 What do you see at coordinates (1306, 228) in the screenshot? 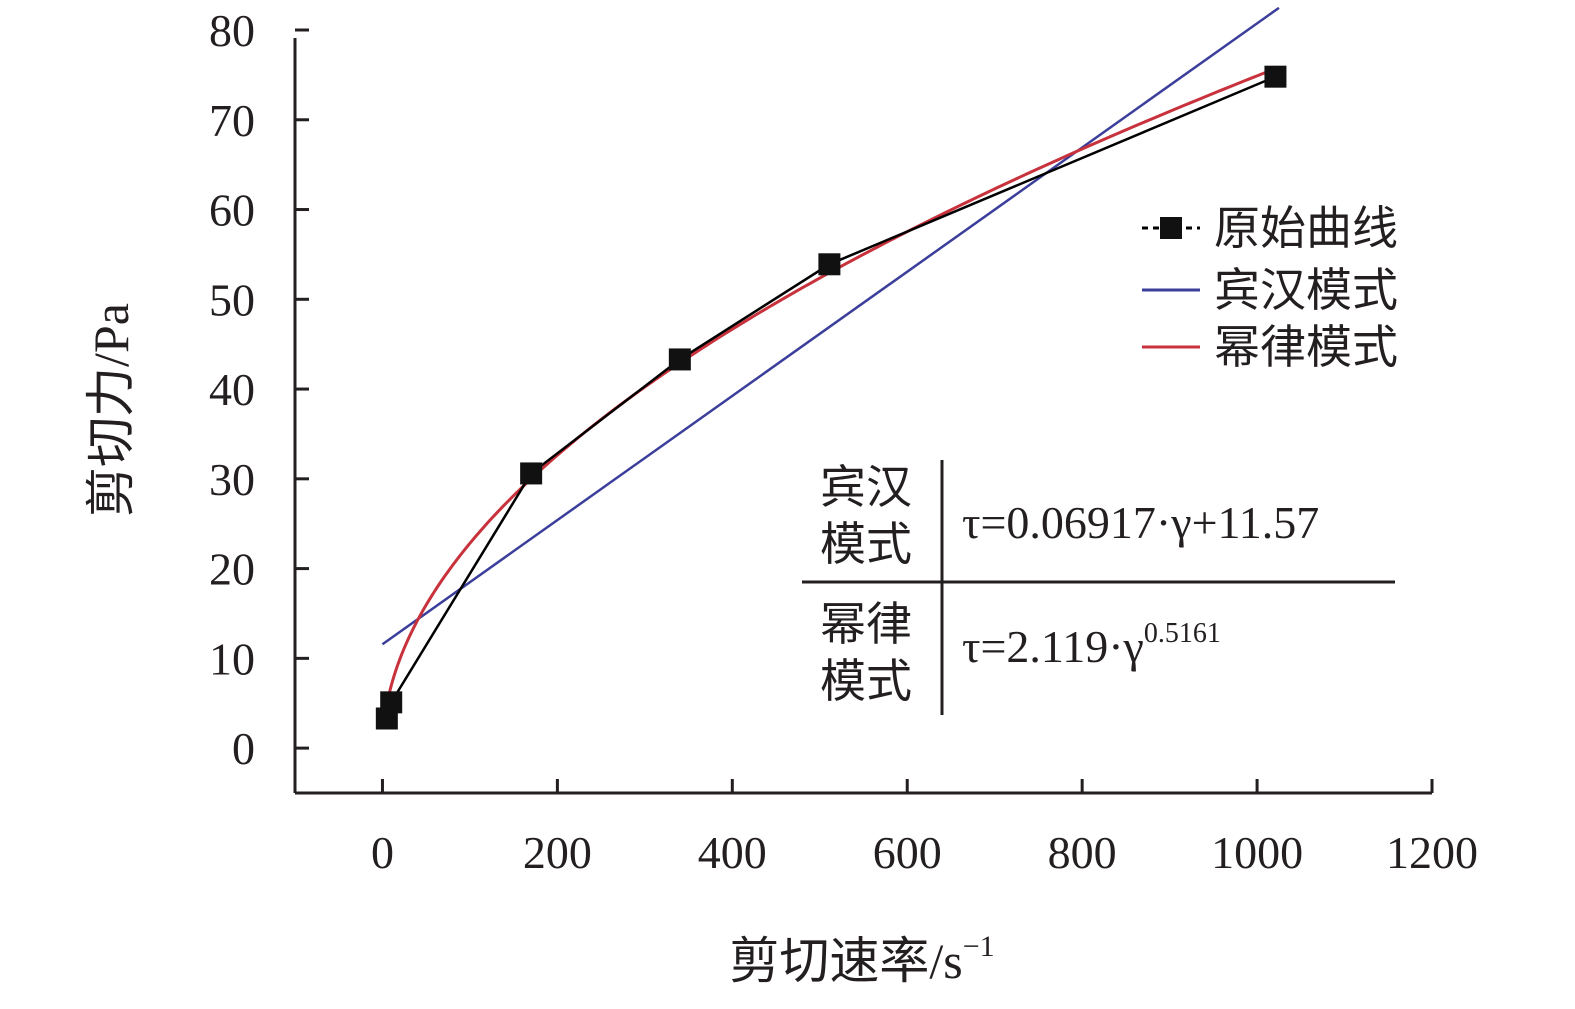
I see `legend-label-raw: 原始曲线` at bounding box center [1306, 228].